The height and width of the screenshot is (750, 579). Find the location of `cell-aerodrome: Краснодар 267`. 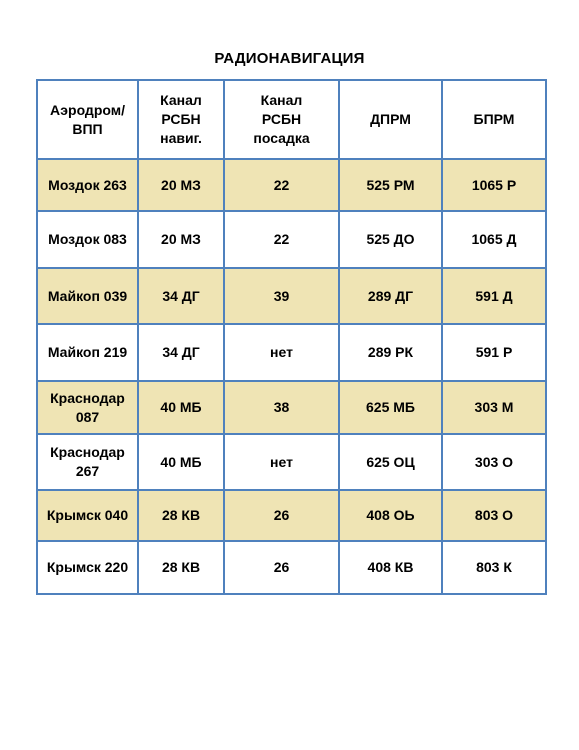

cell-aerodrome: Краснодар 267 is located at coordinates (87, 462).